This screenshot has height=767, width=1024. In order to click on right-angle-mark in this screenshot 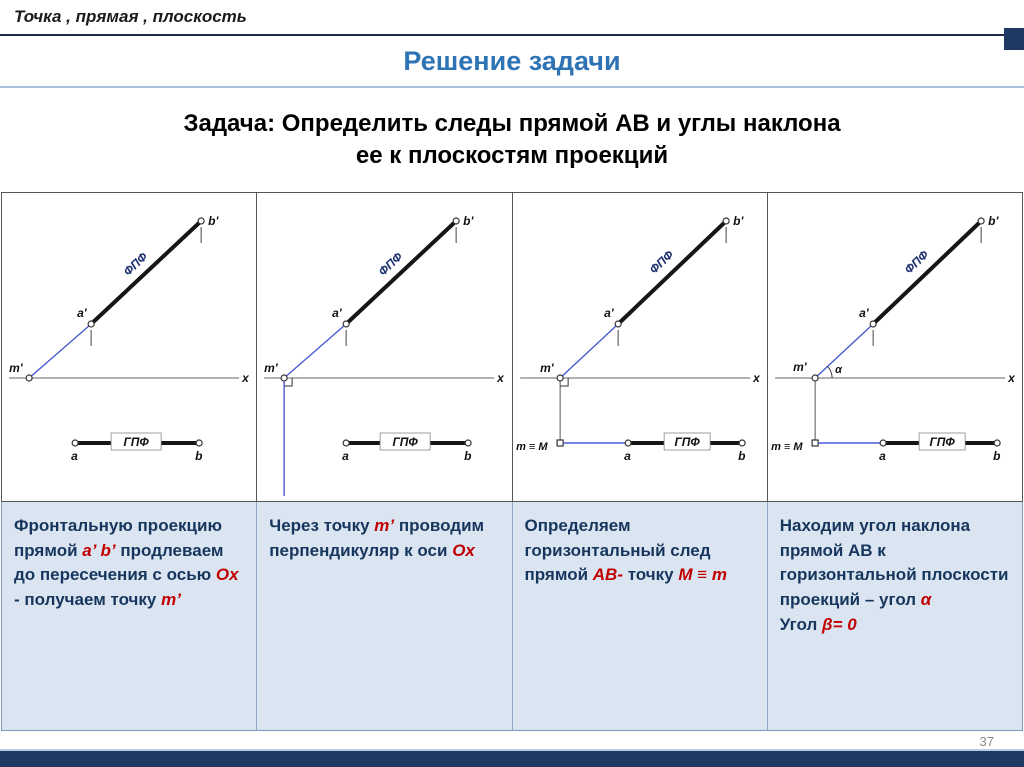, I will do `click(564, 382)`.